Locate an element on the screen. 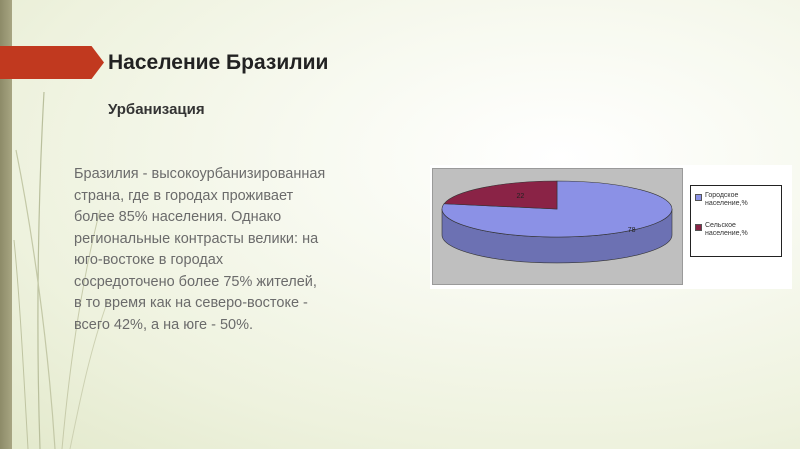  pie-data-label: 78 is located at coordinates (632, 230).